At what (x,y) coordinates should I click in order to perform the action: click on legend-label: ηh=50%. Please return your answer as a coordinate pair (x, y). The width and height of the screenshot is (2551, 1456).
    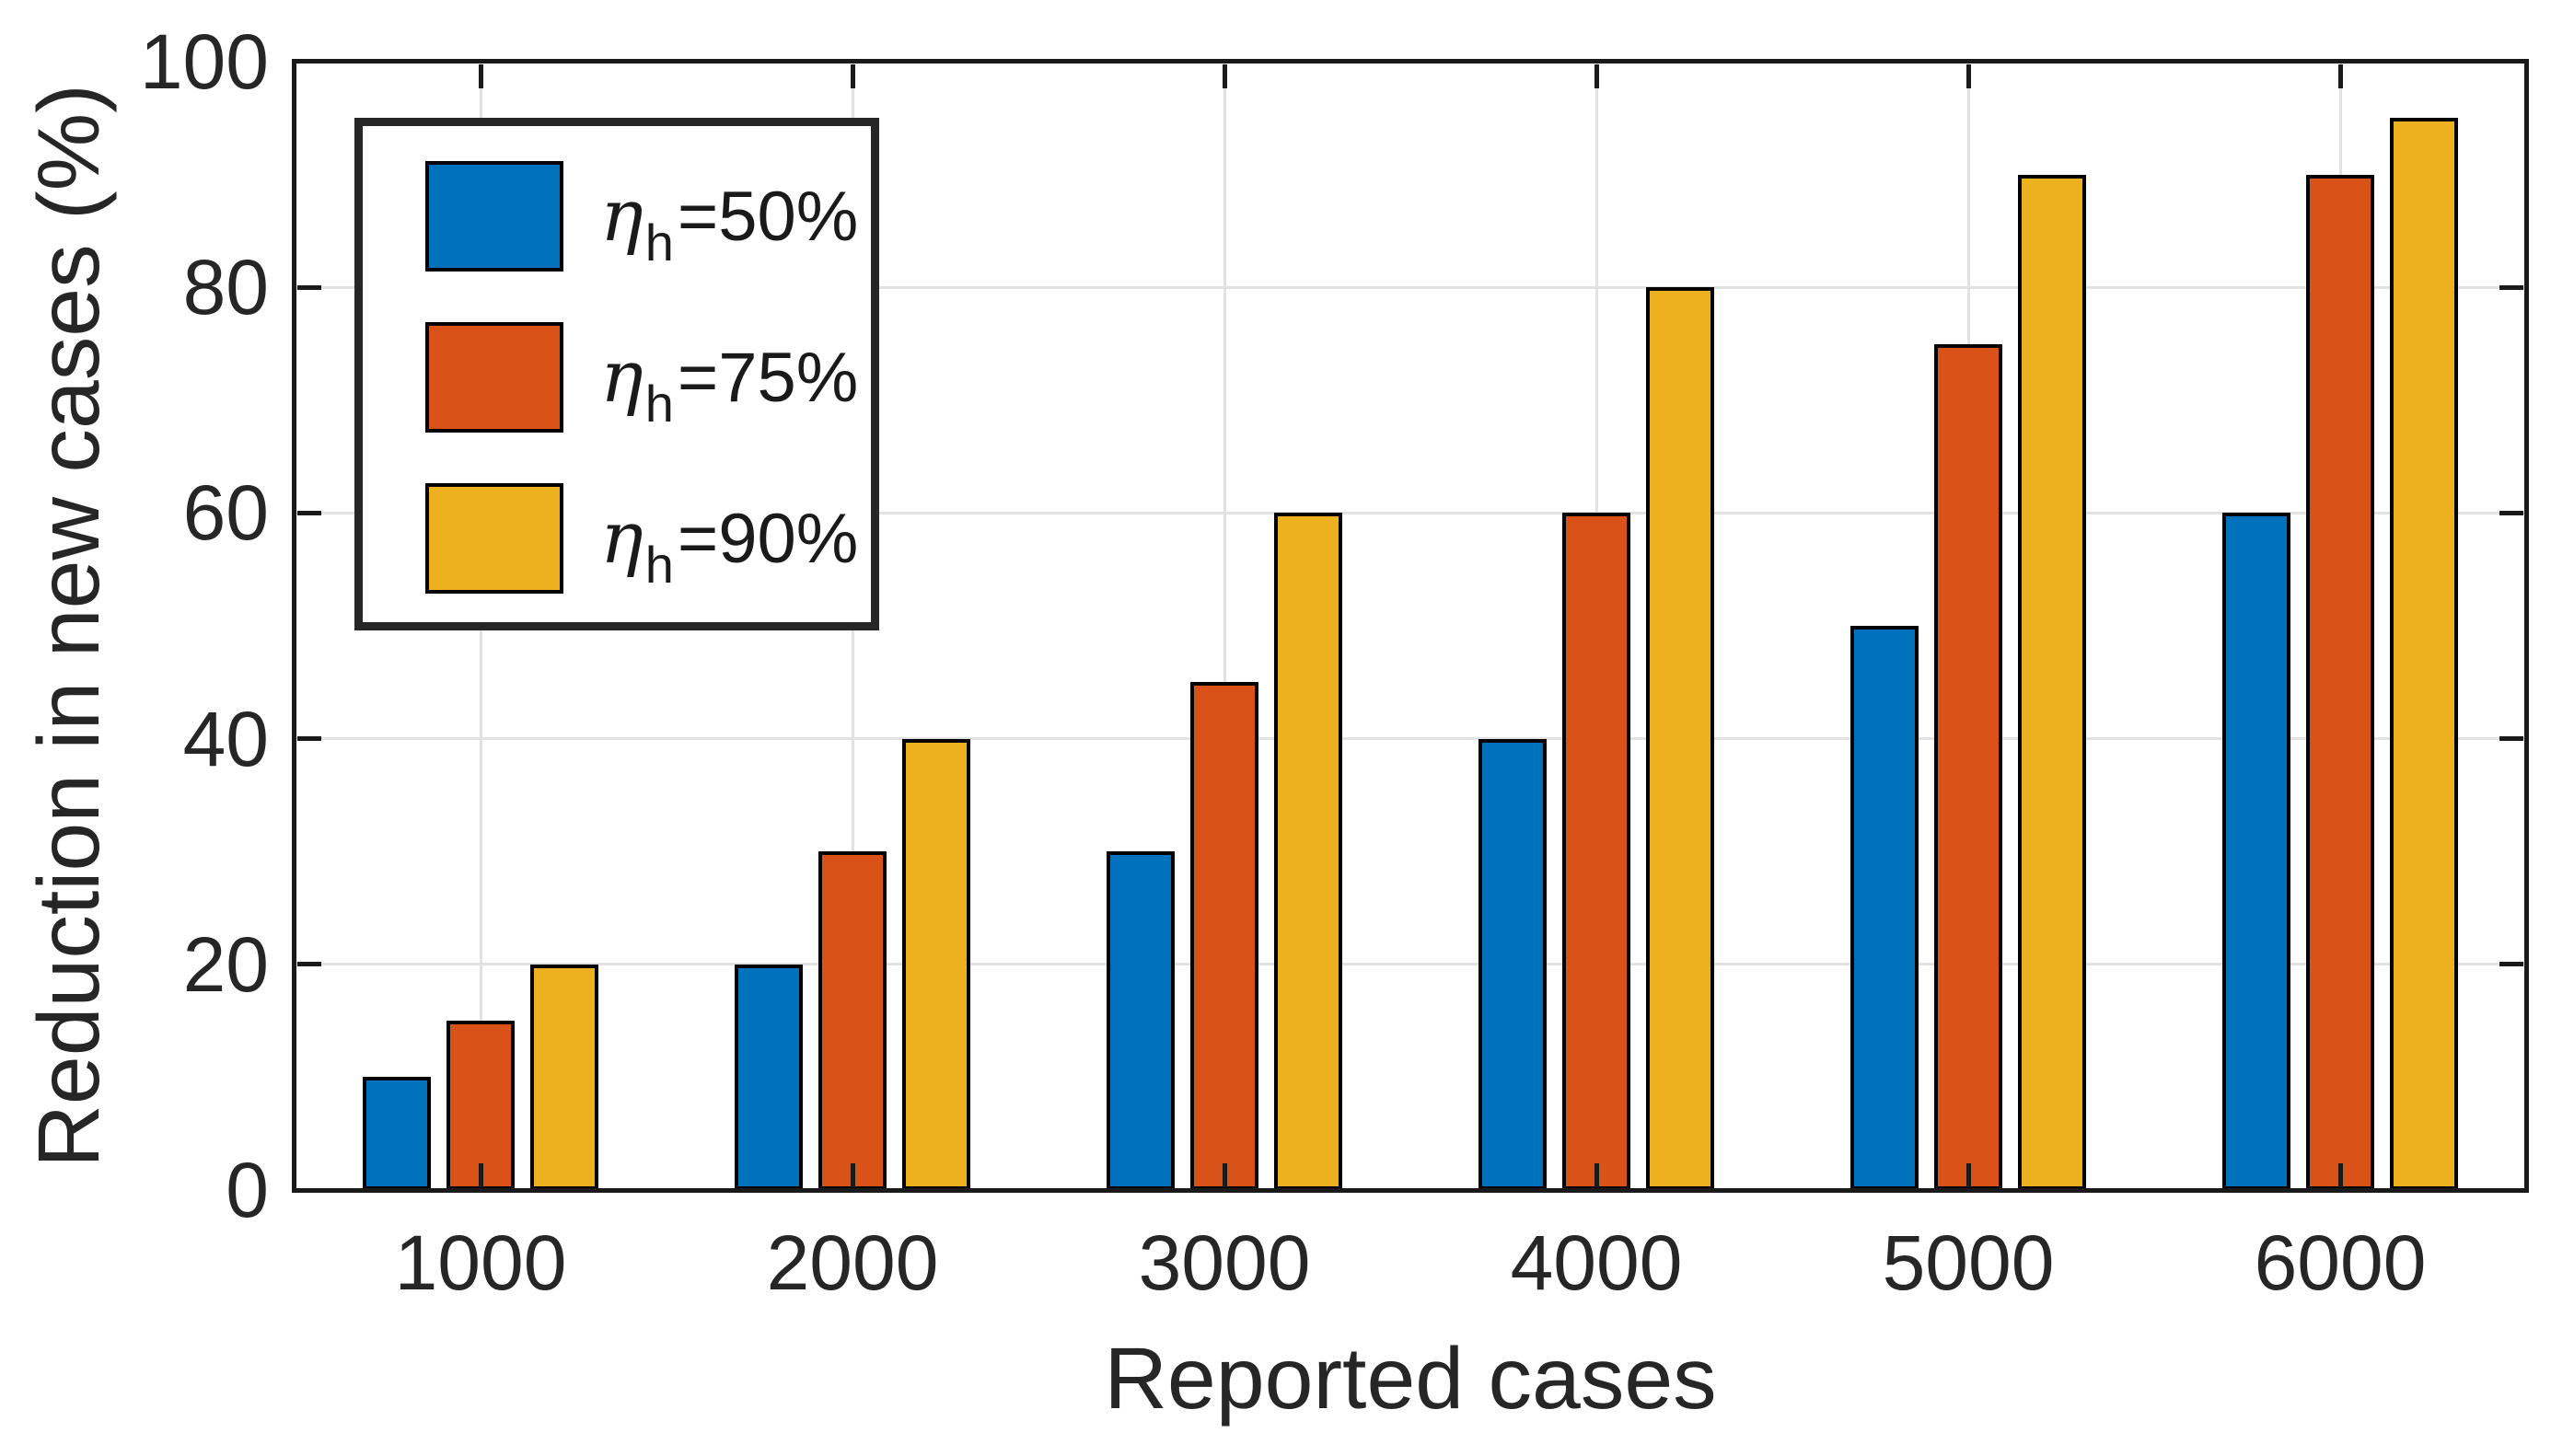
    Looking at the image, I should click on (730, 223).